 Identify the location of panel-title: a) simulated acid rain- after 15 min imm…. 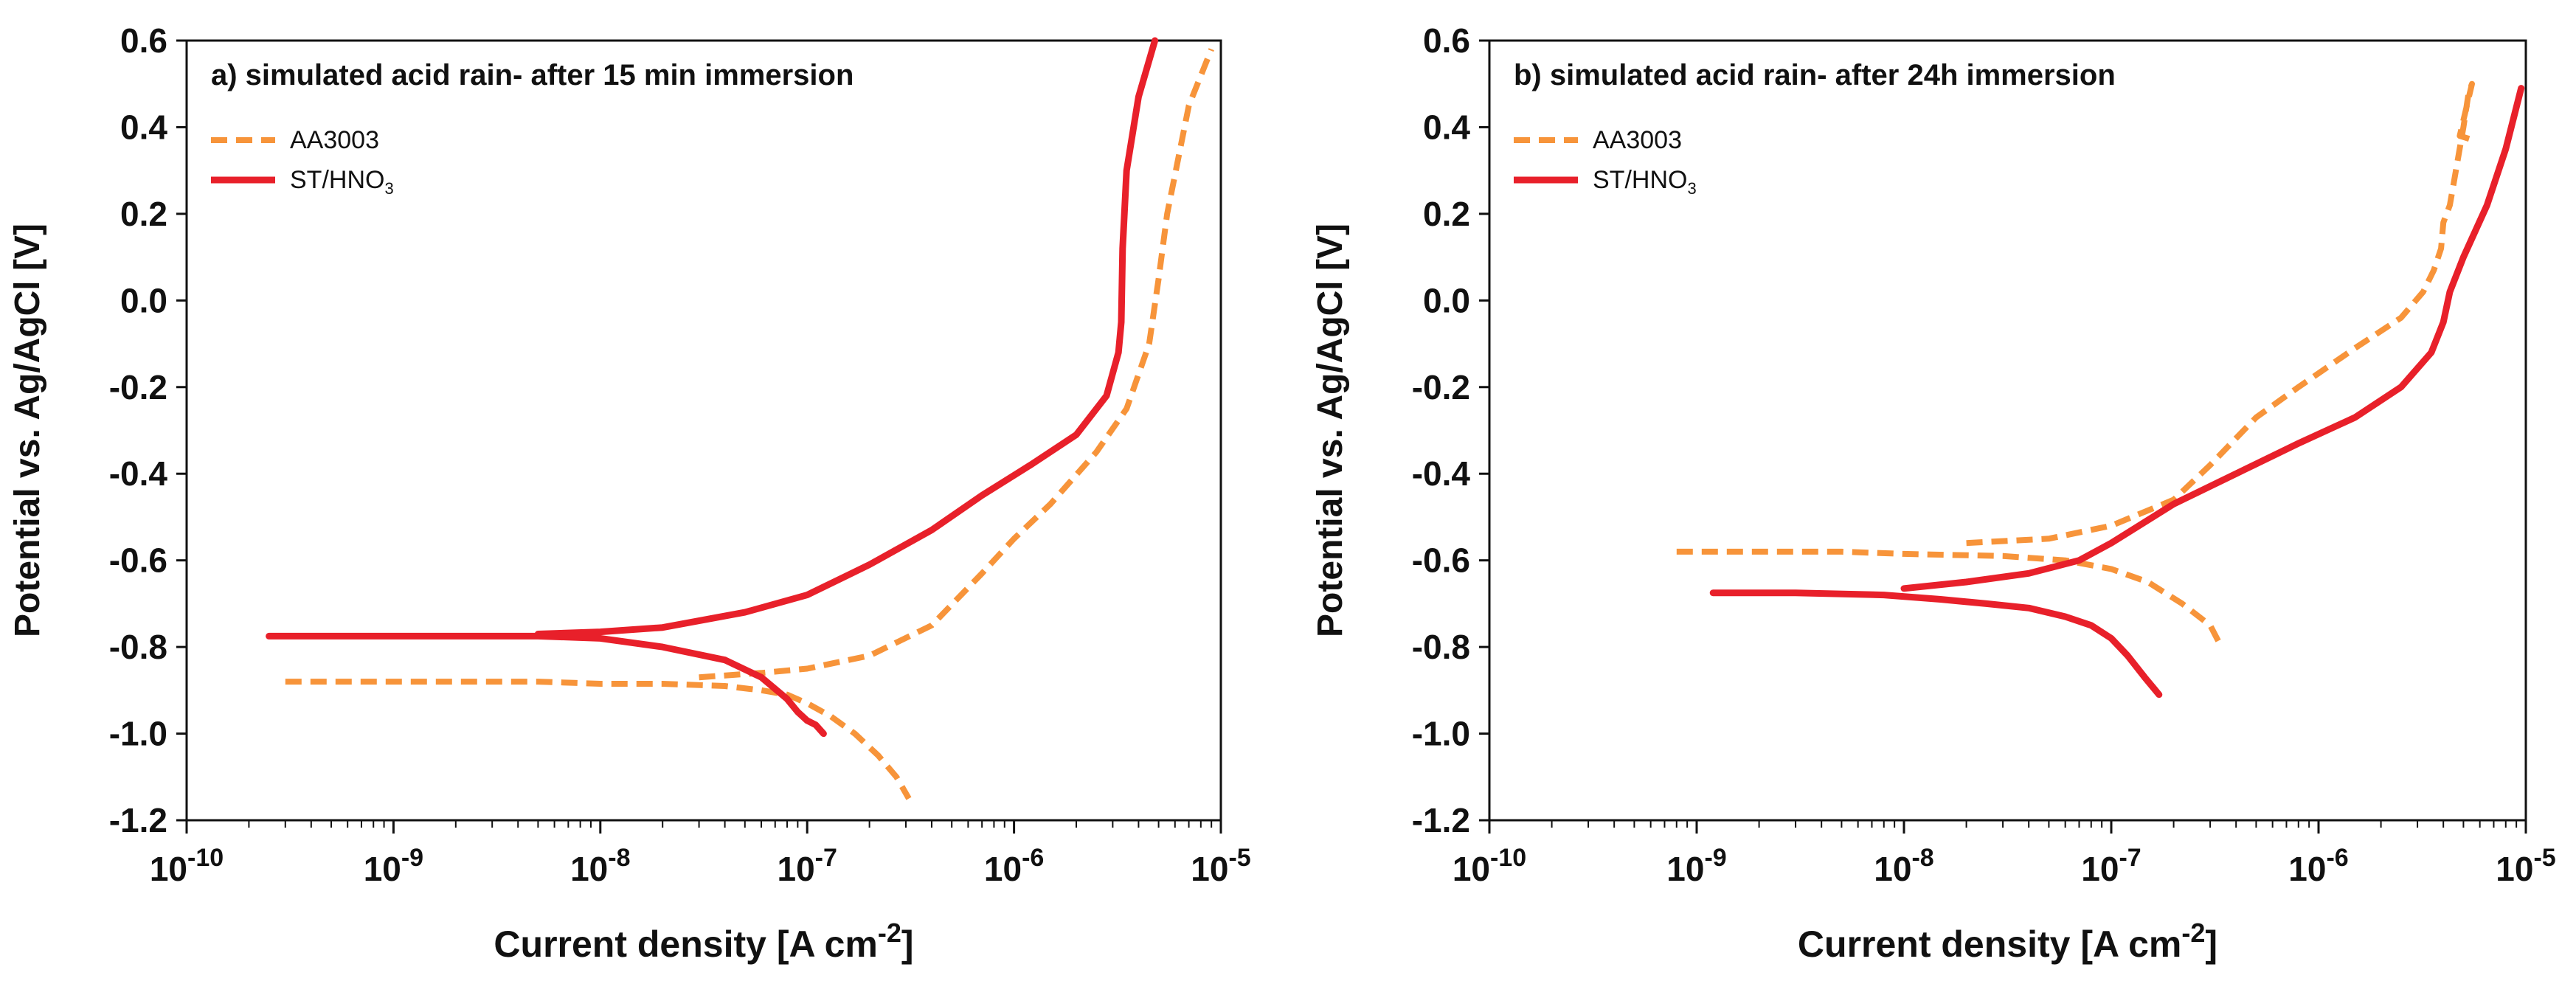
(533, 75).